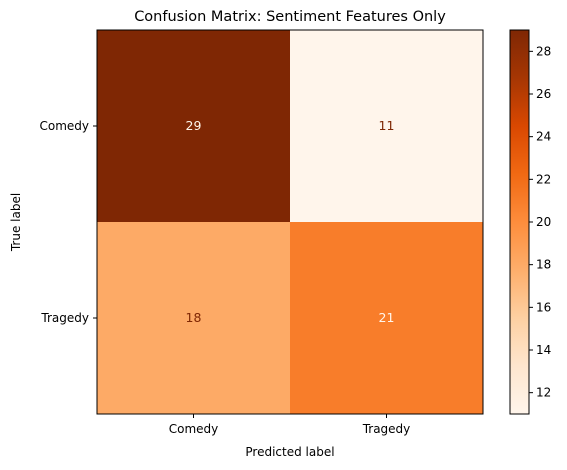 This screenshot has height=470, width=567. What do you see at coordinates (543, 393) in the screenshot?
I see `colorbar-tick-label: 12` at bounding box center [543, 393].